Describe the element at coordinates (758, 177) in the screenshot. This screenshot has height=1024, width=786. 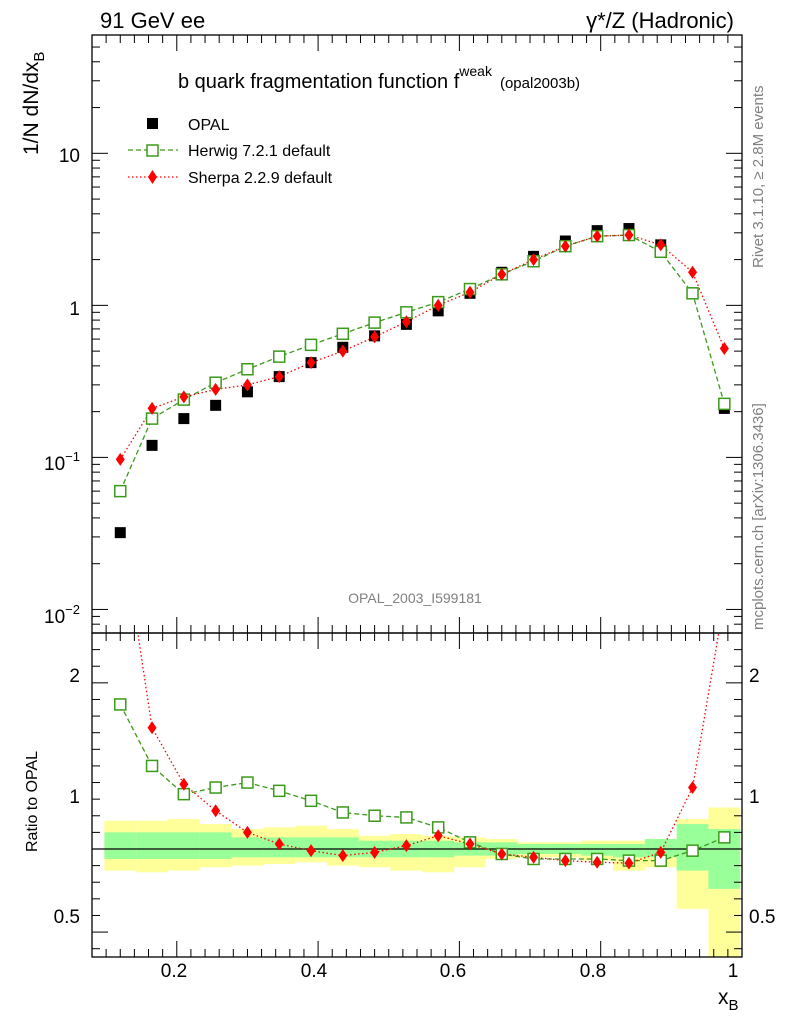
I see `side-text-top: Rivet 3.1.10, ≥ 2.8M events` at that location.